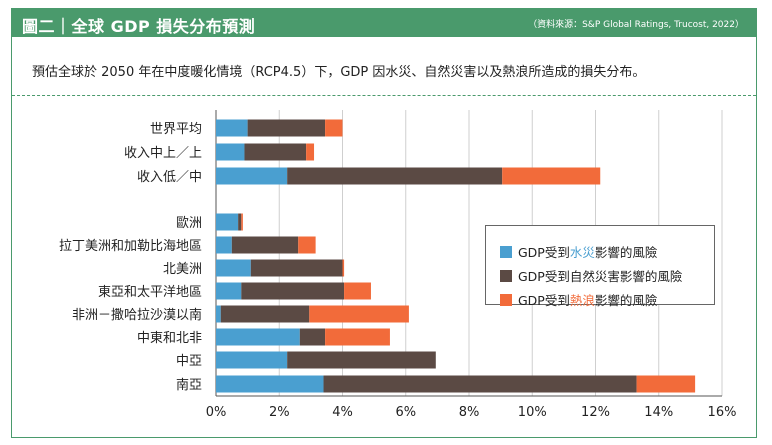 The height and width of the screenshot is (445, 772). I want to click on category-label: 拉丁美洲和加勒比海地區, so click(130, 246).